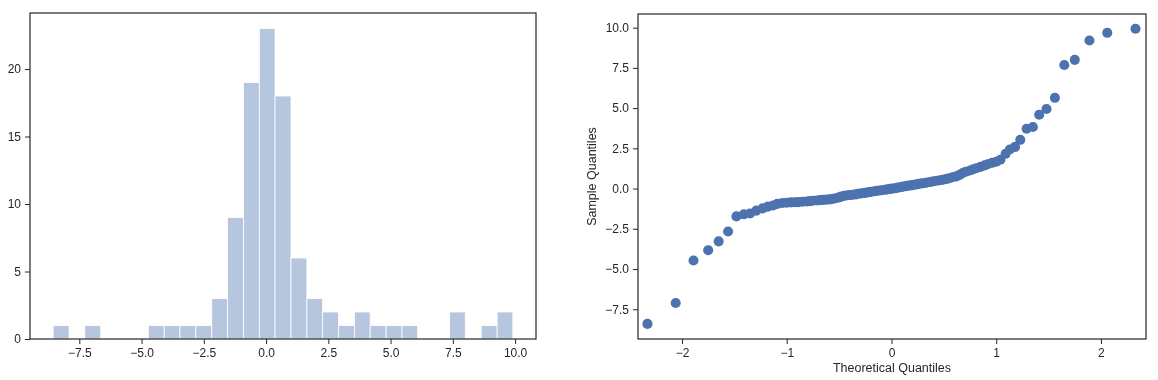 This screenshot has width=1158, height=380. Describe the element at coordinates (592, 176) in the screenshot. I see `y-axis-title: Sample Quantiles` at that location.